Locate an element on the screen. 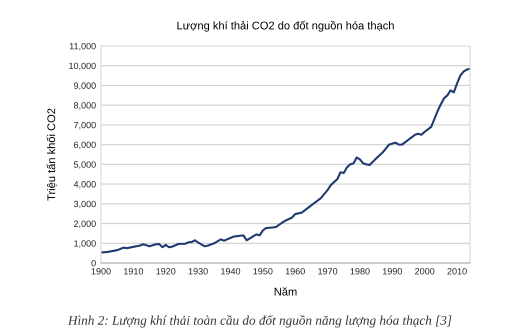 The height and width of the screenshot is (333, 520). chart-title: Lượng khí thải CO2 do đốt nguồn hóa thạch is located at coordinates (285, 26).